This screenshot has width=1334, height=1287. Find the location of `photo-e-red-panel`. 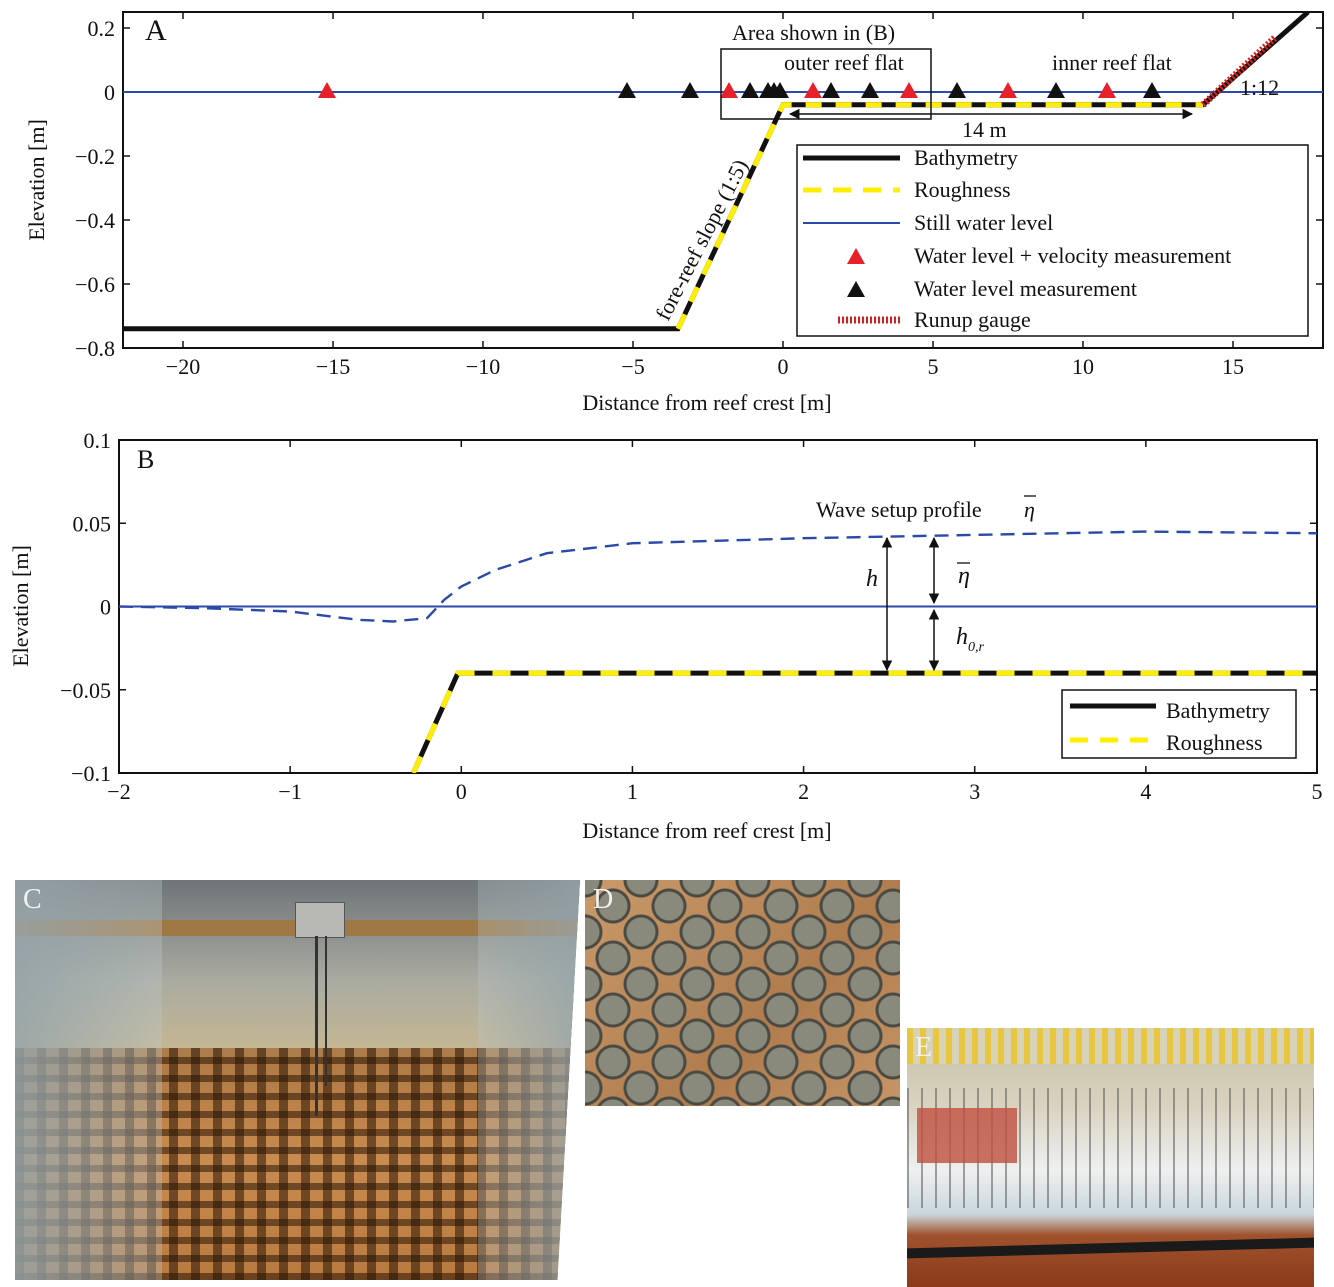

photo-e-red-panel is located at coordinates (967, 1135).